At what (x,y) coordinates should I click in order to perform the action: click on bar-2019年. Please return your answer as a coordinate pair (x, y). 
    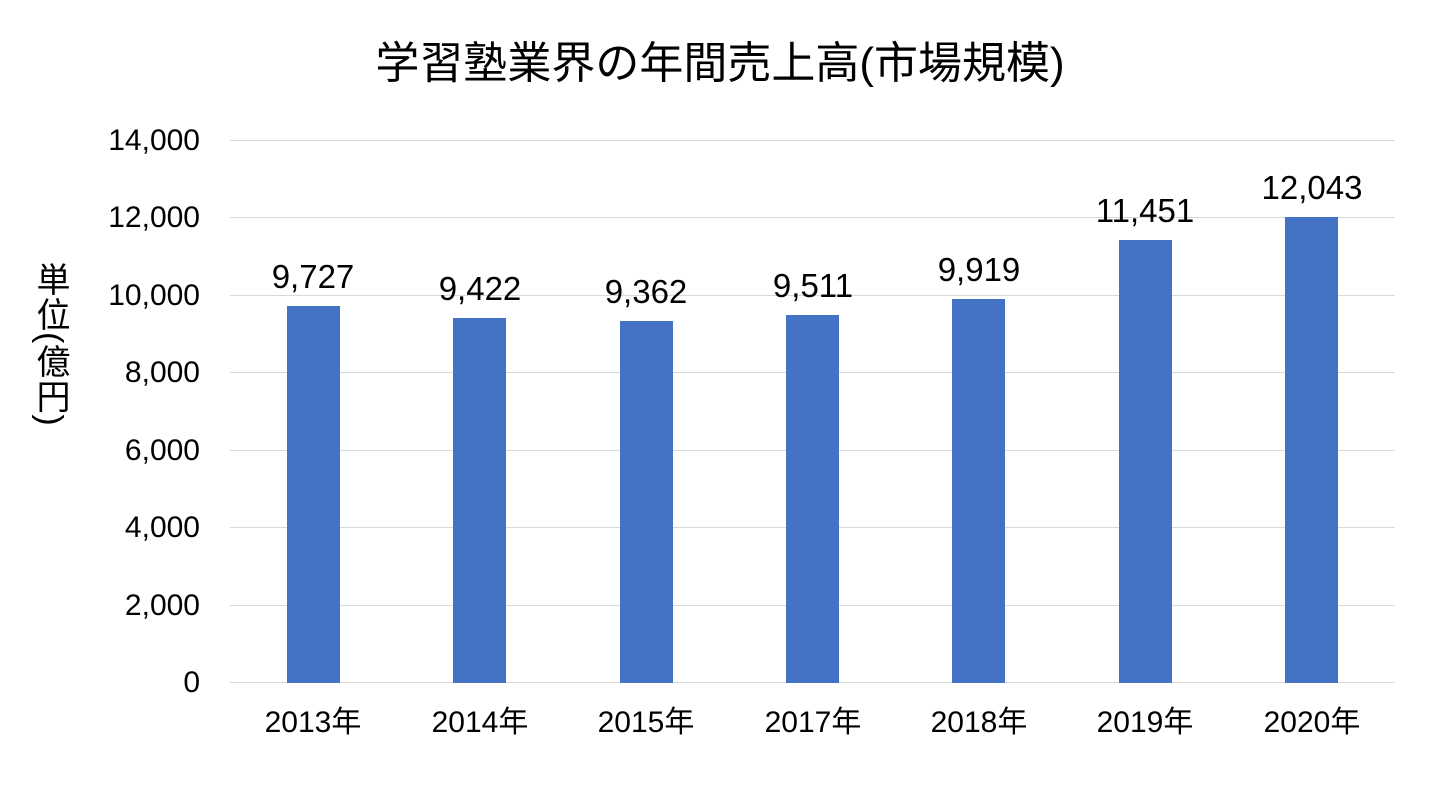
    Looking at the image, I should click on (1145, 461).